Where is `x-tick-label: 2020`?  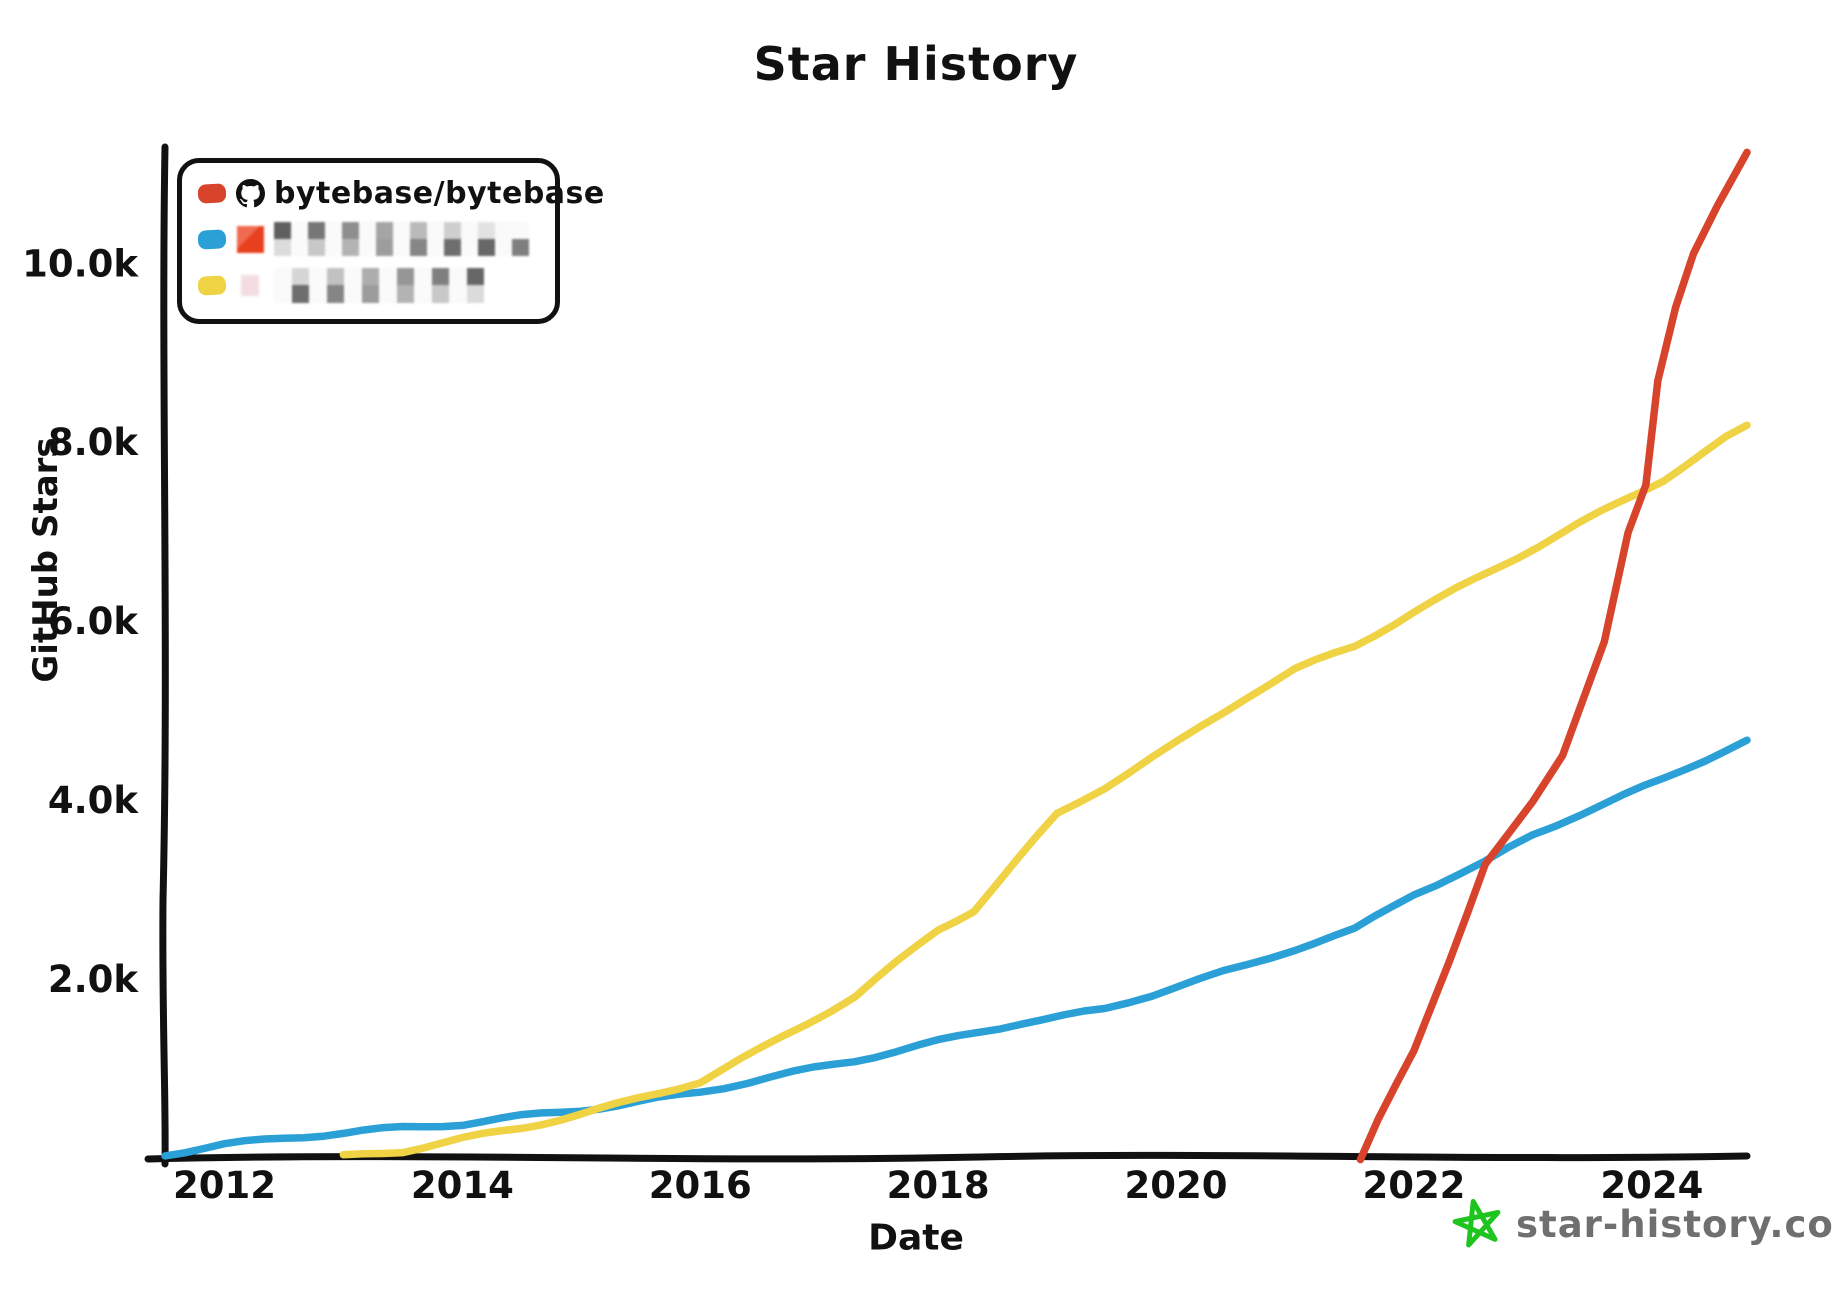
x-tick-label: 2020 is located at coordinates (1176, 1185).